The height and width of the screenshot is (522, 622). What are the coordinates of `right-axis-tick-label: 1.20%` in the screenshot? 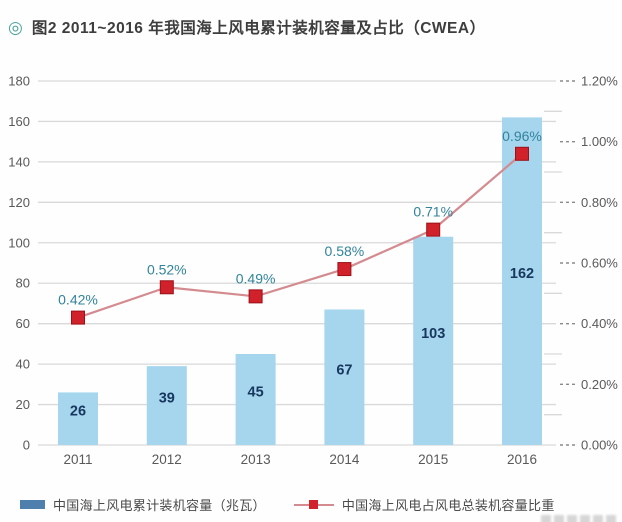 It's located at (599, 81).